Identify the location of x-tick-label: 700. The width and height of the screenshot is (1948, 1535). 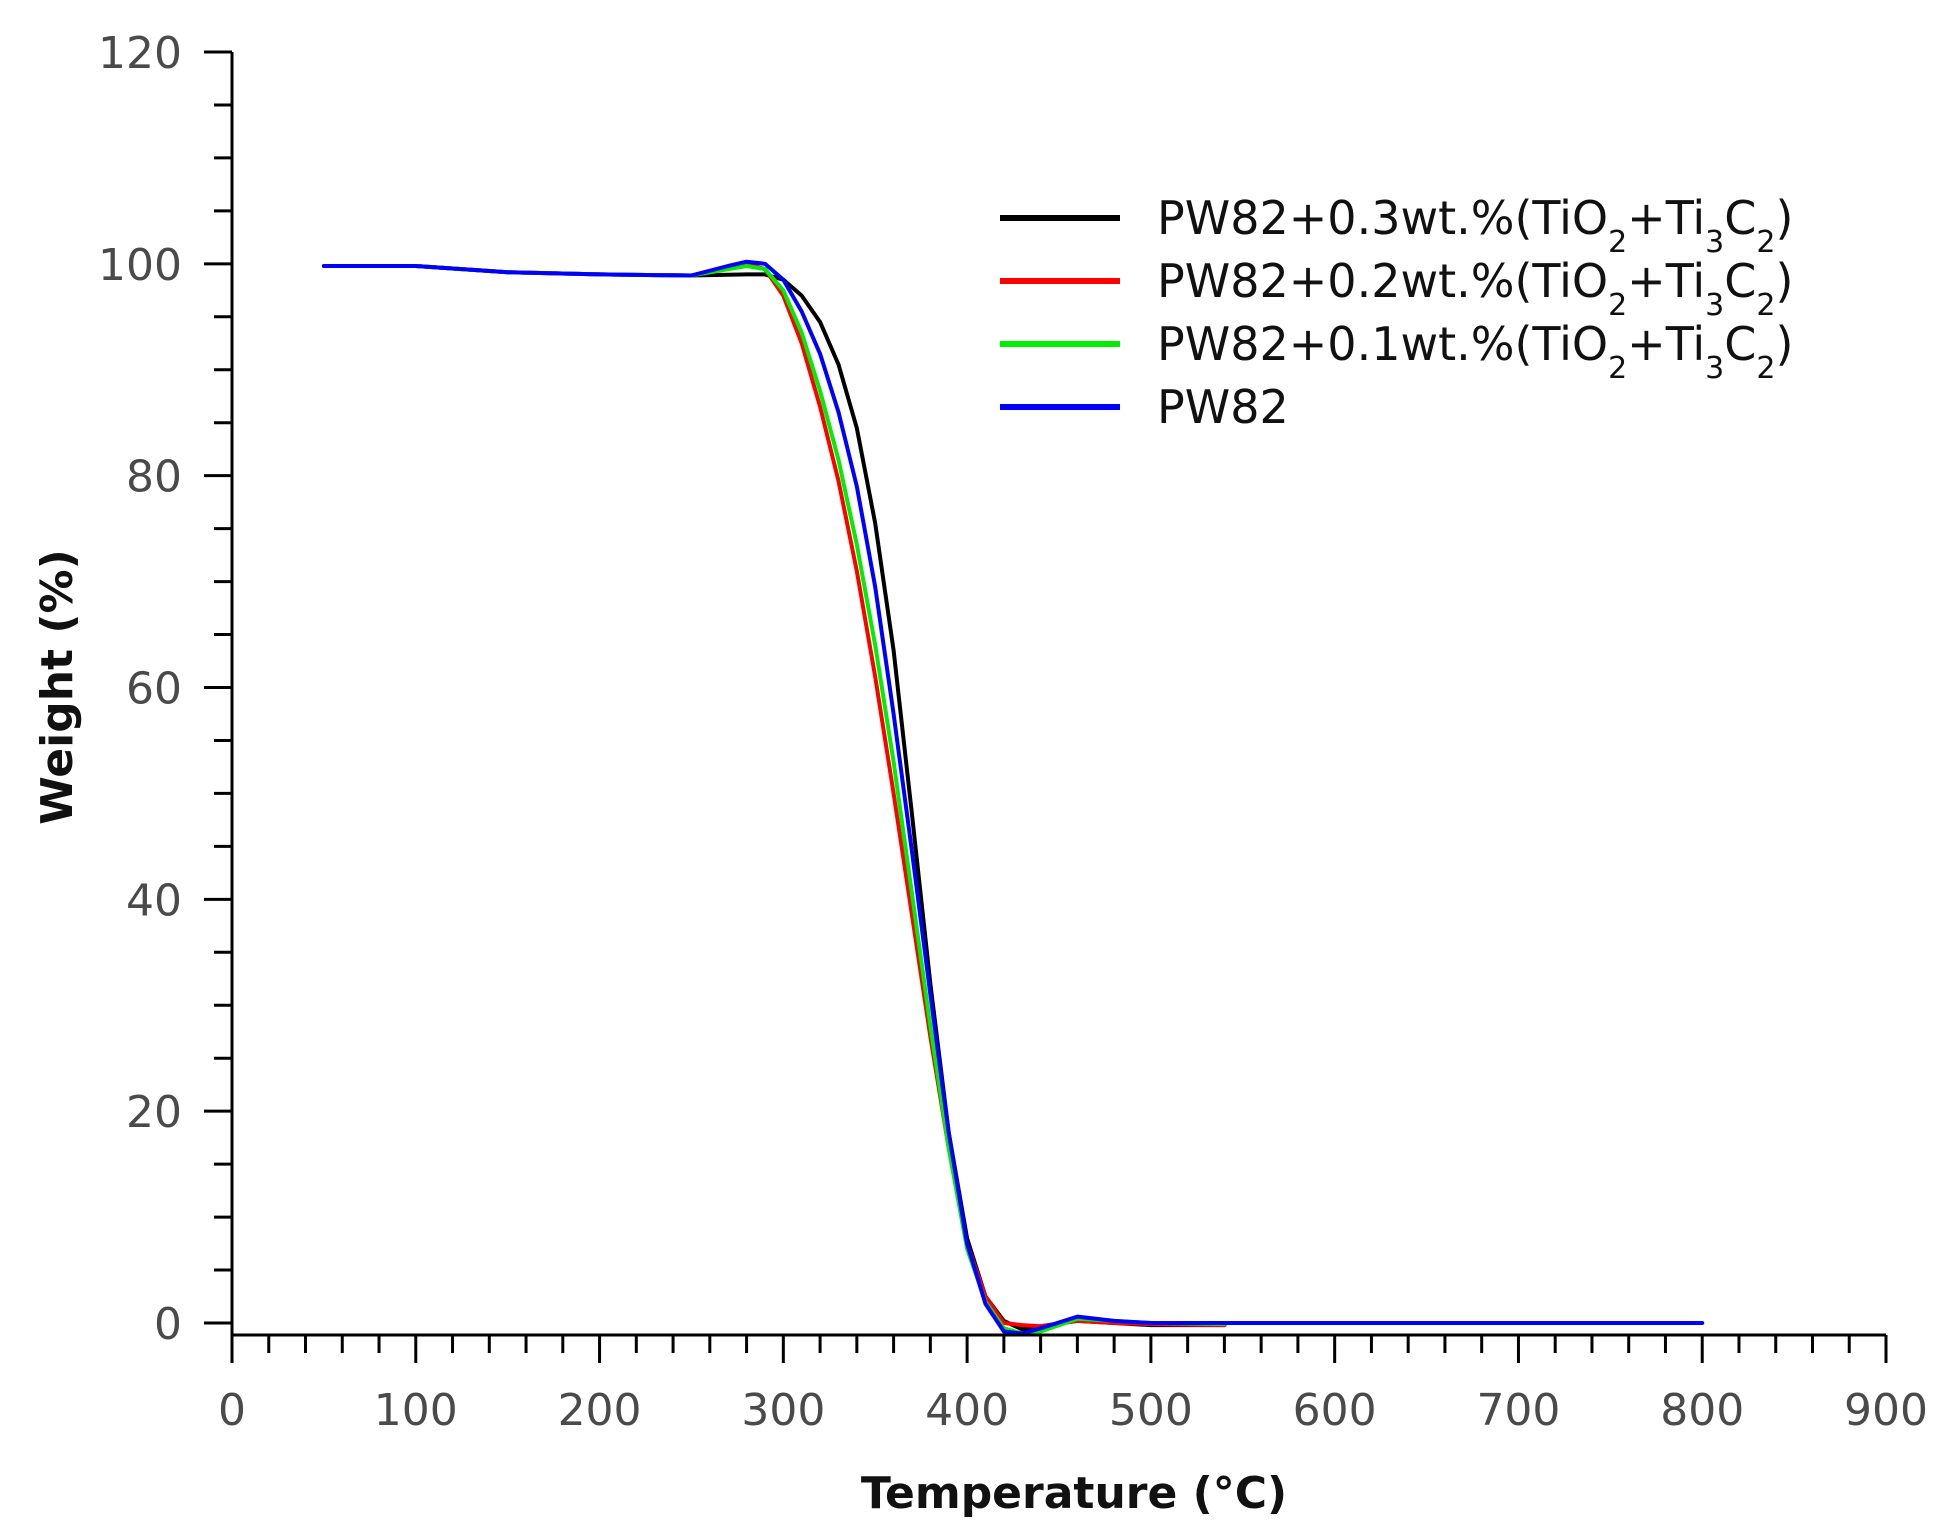
(1518, 1410).